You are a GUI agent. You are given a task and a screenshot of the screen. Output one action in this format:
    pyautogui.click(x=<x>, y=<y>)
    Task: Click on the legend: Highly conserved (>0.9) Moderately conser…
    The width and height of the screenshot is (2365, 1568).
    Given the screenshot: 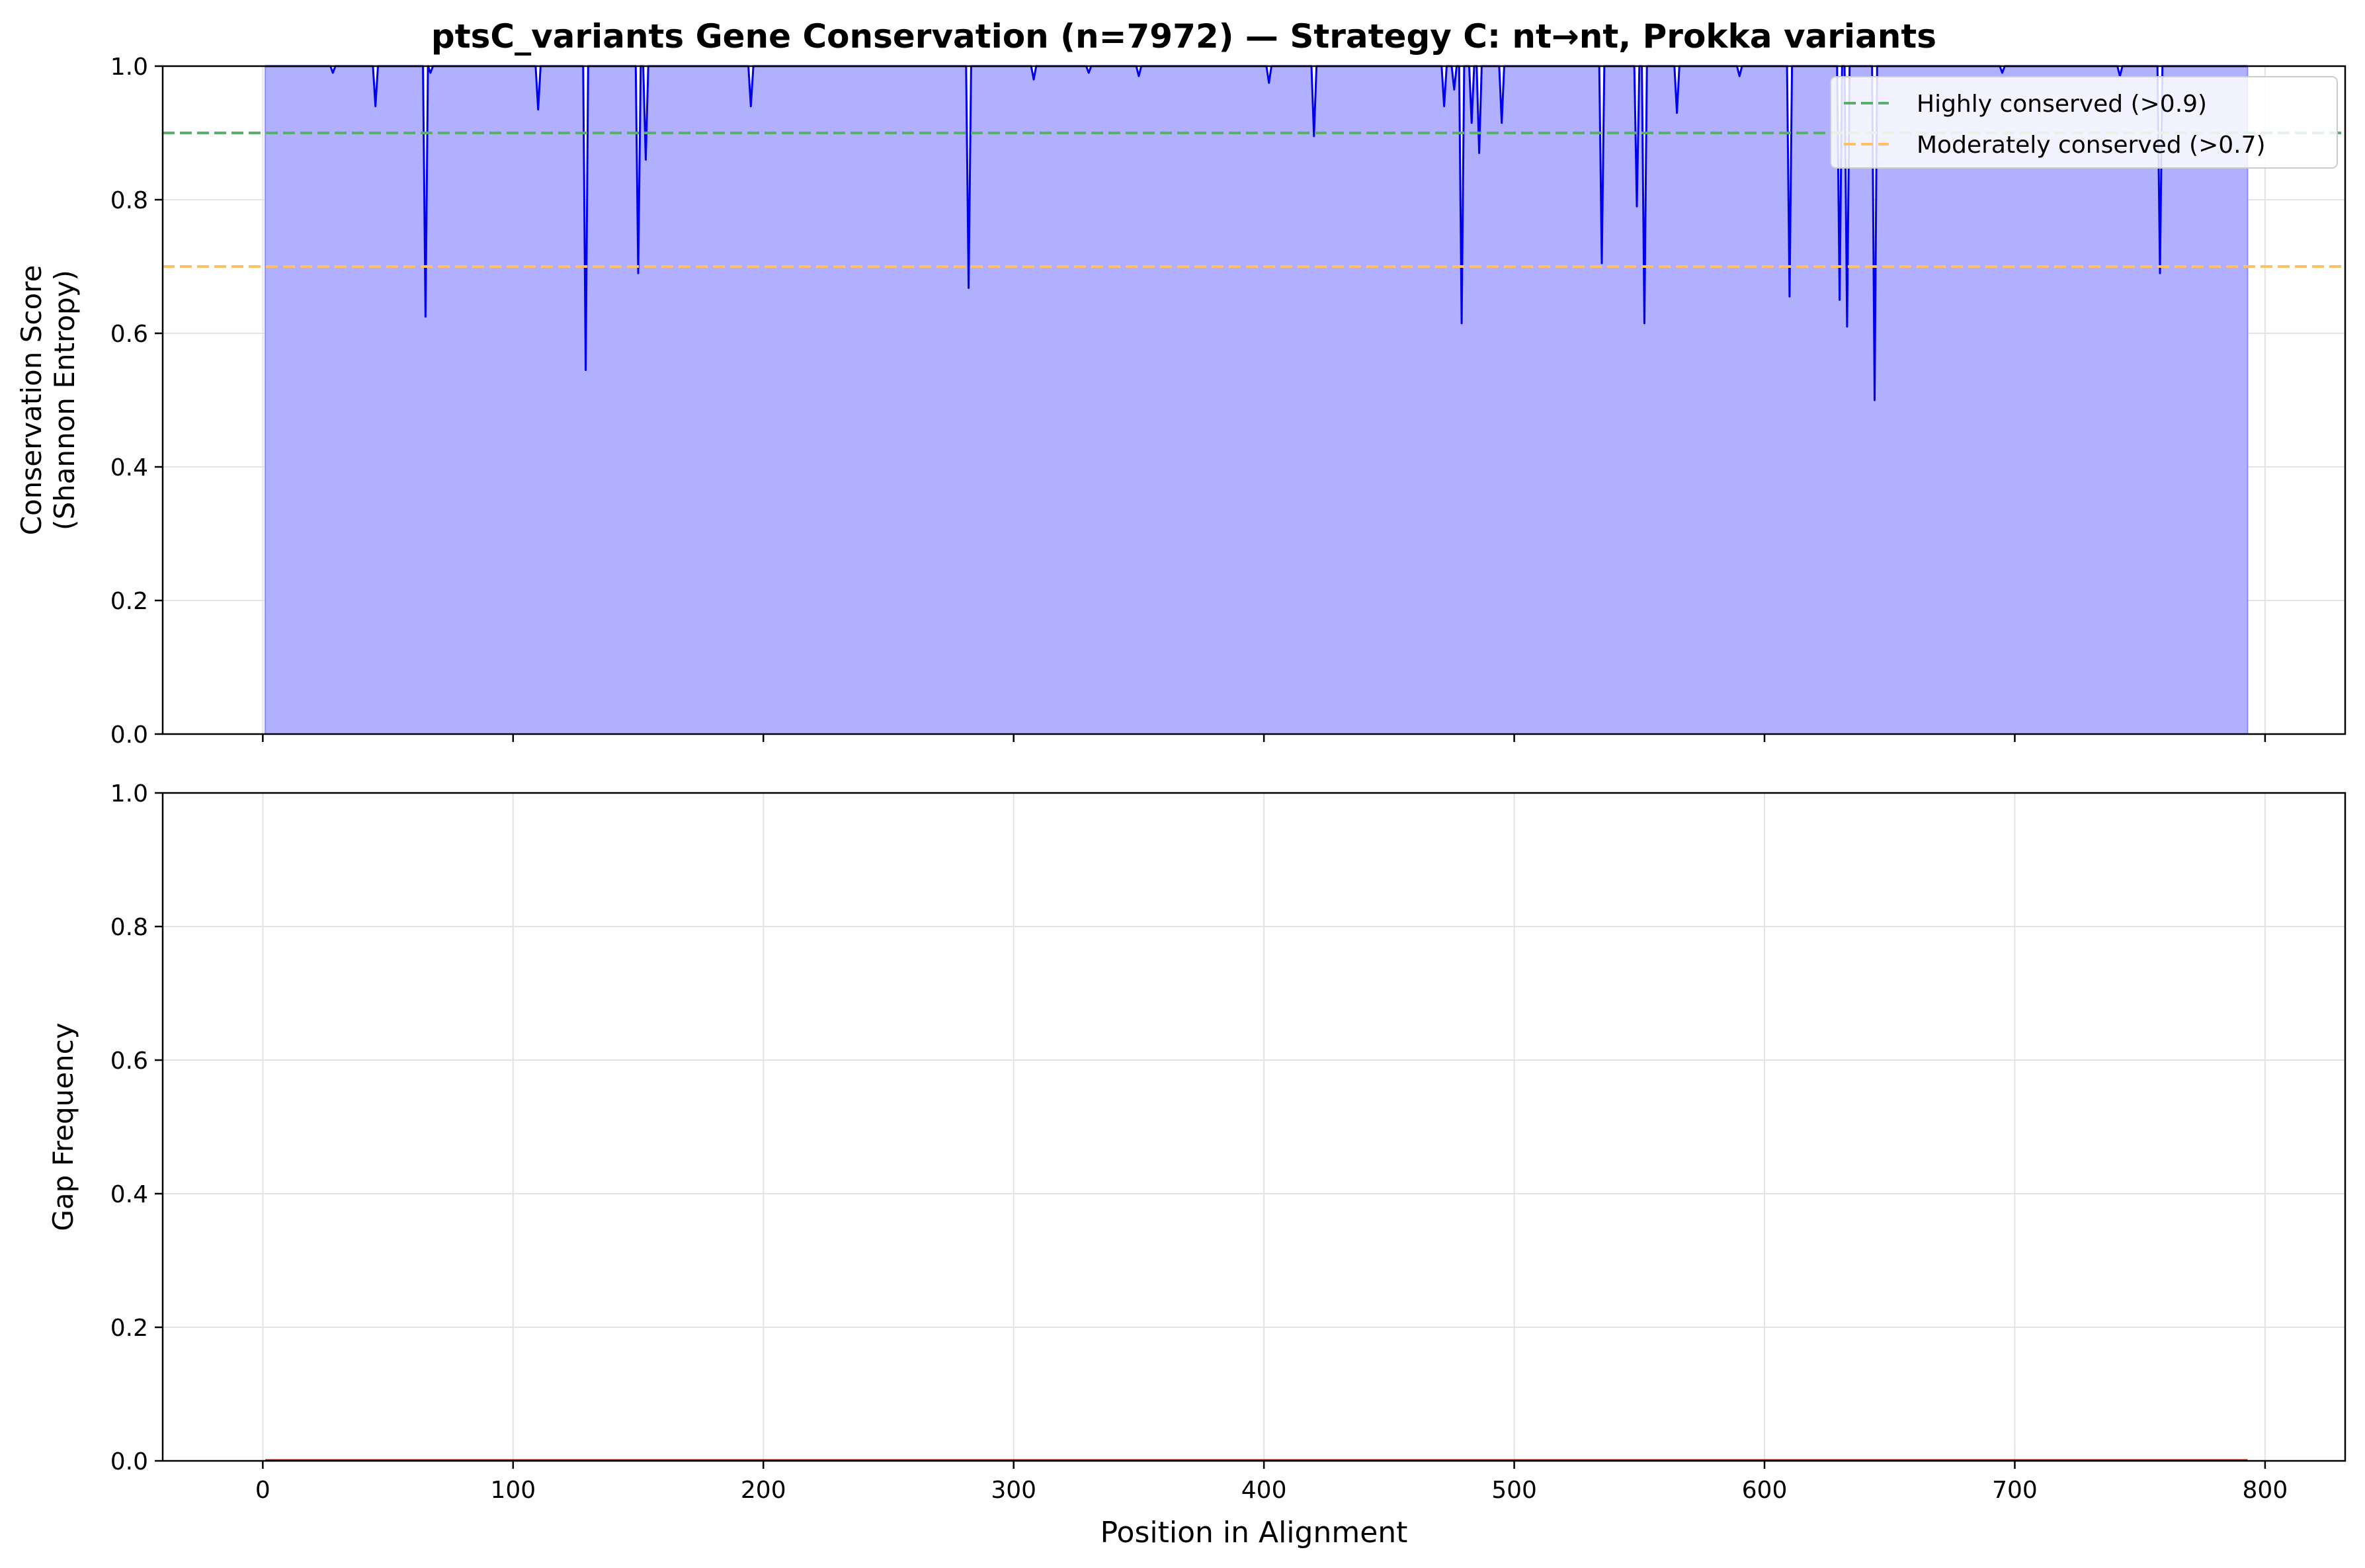 What is the action you would take?
    pyautogui.click(x=2084, y=122)
    